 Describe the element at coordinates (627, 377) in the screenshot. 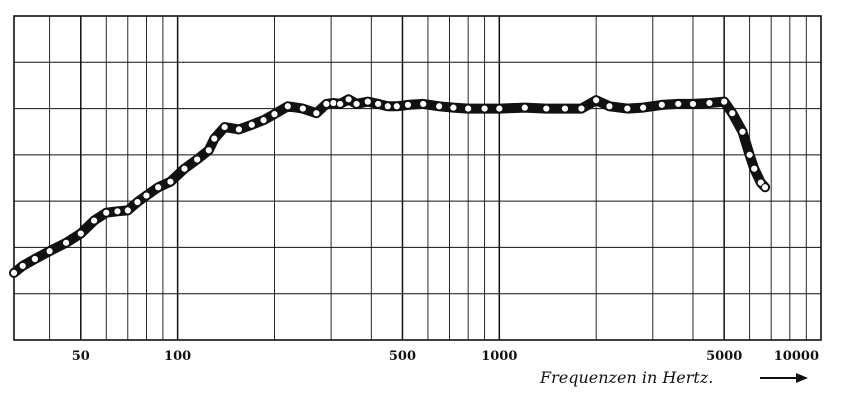

I see `x-axis-label: Frequenzen in Hertz.` at that location.